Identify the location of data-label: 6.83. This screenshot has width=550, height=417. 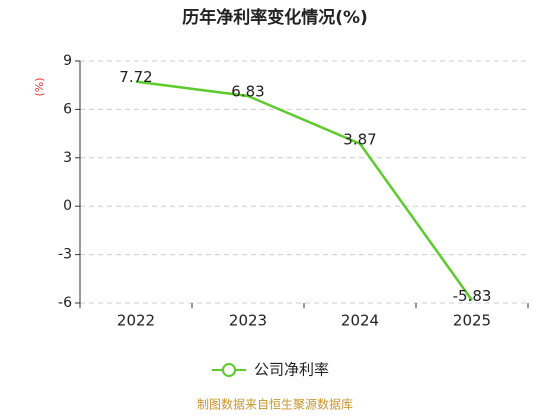
(247, 92).